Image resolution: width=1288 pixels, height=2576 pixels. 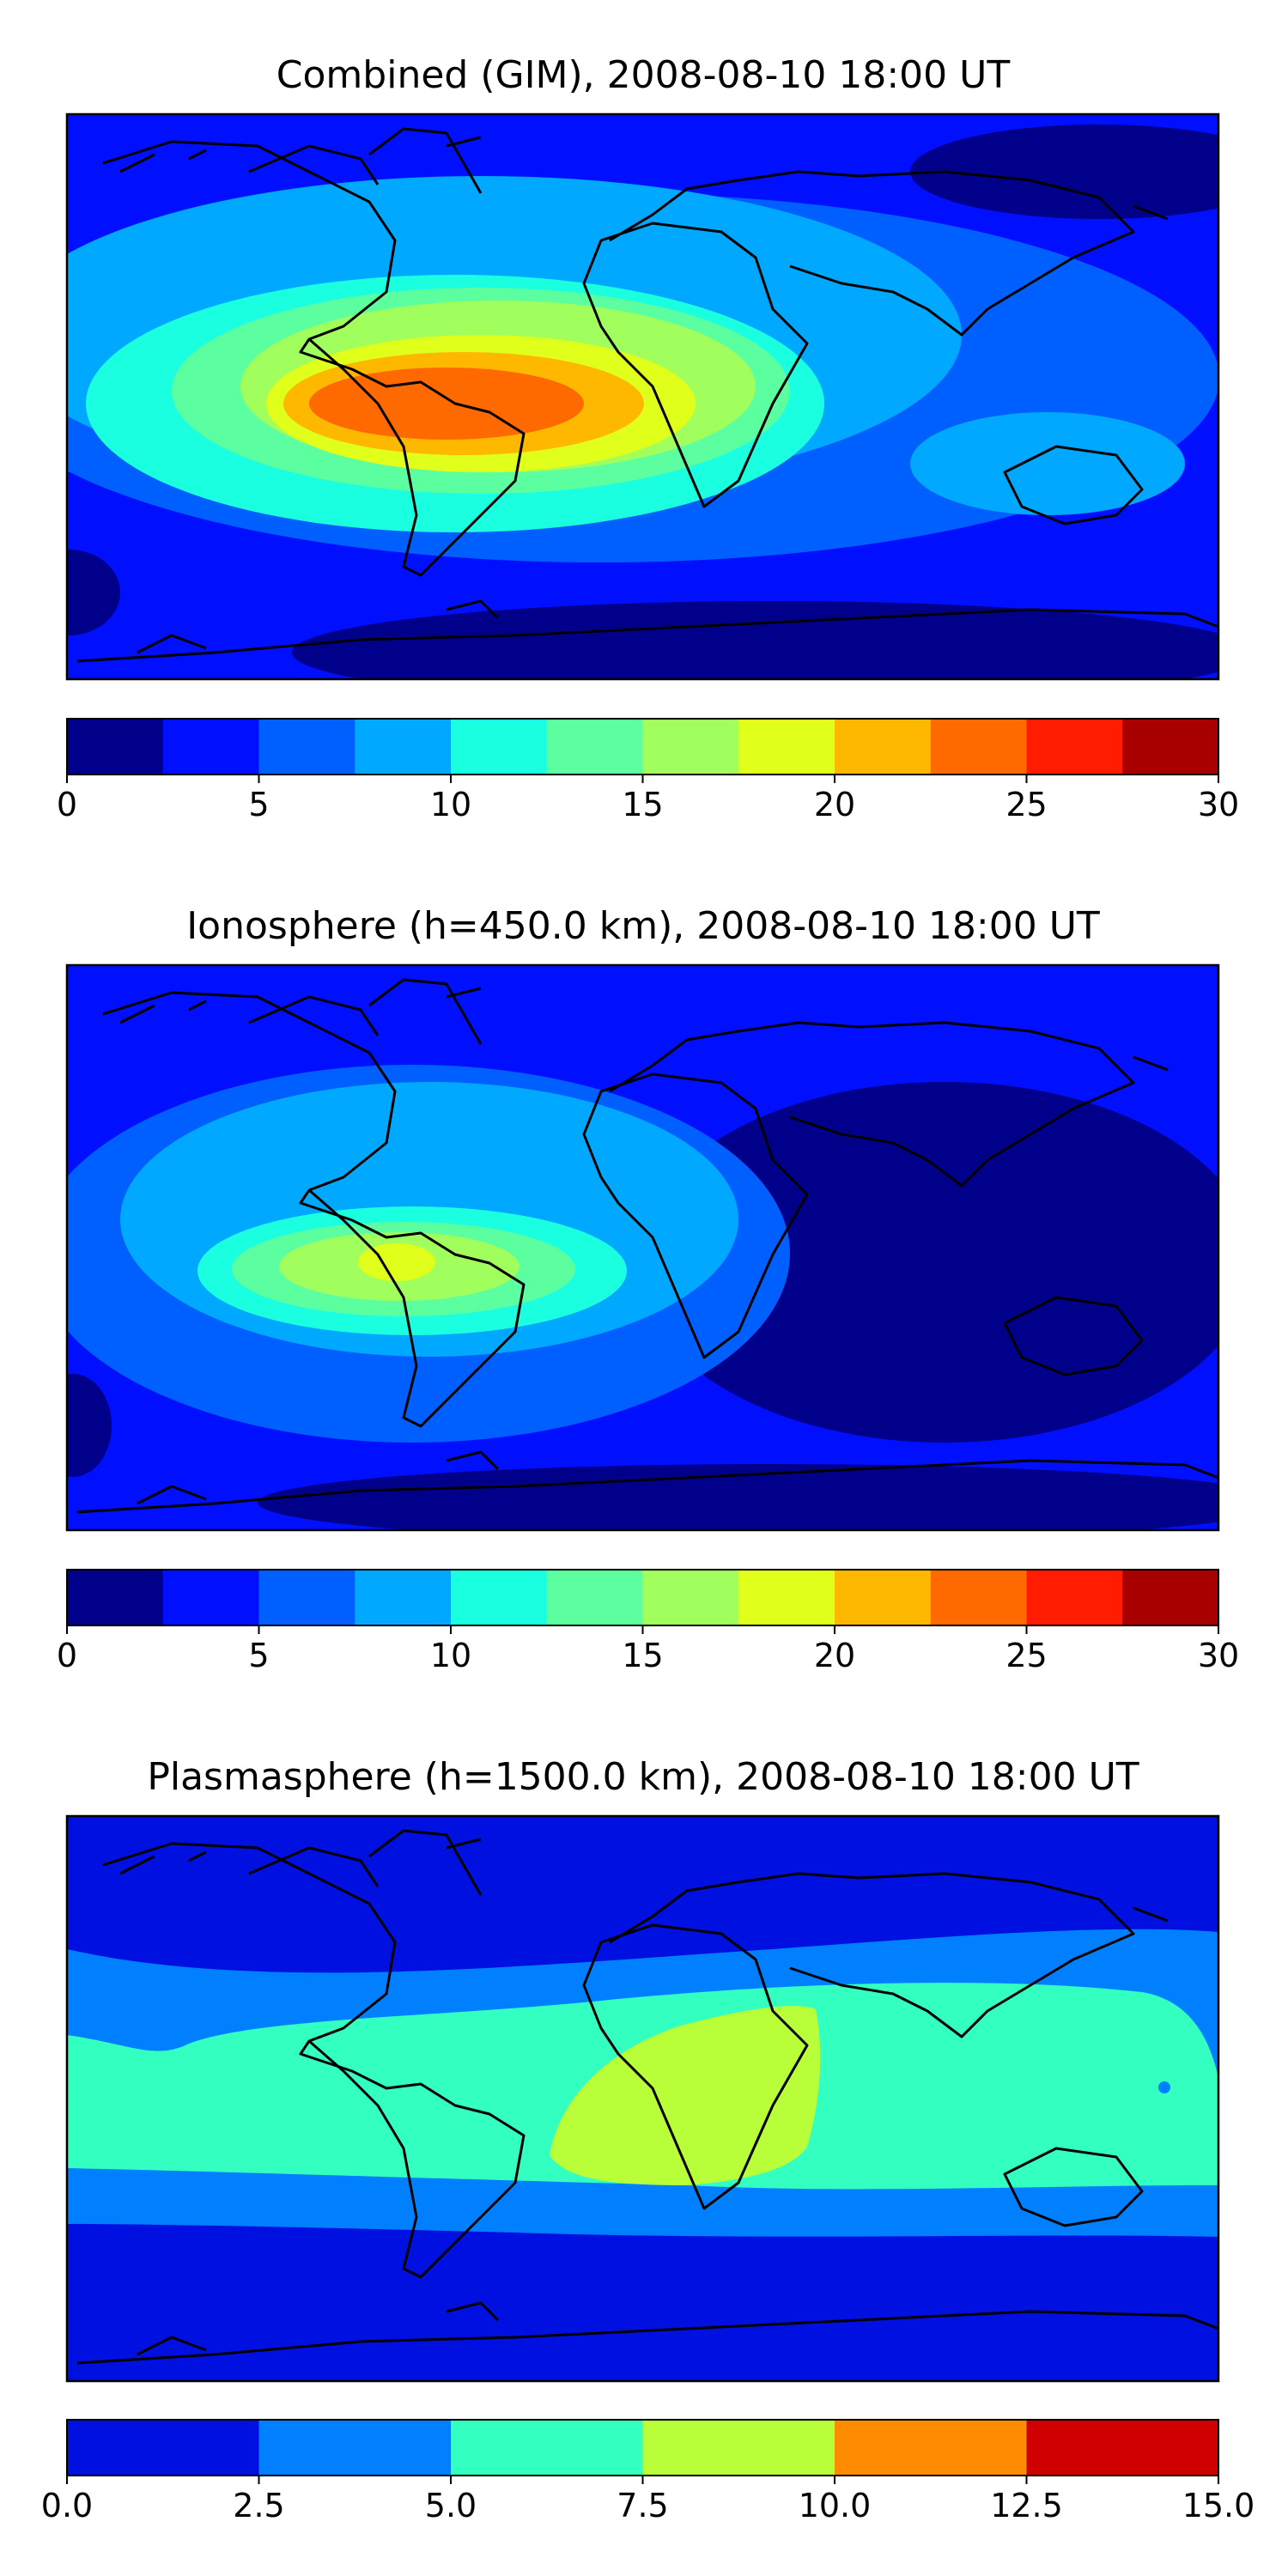 I want to click on colorbar: 0.0 2.5 5.0 7.5 10.0 12.5 15.0, so click(x=648, y=2471).